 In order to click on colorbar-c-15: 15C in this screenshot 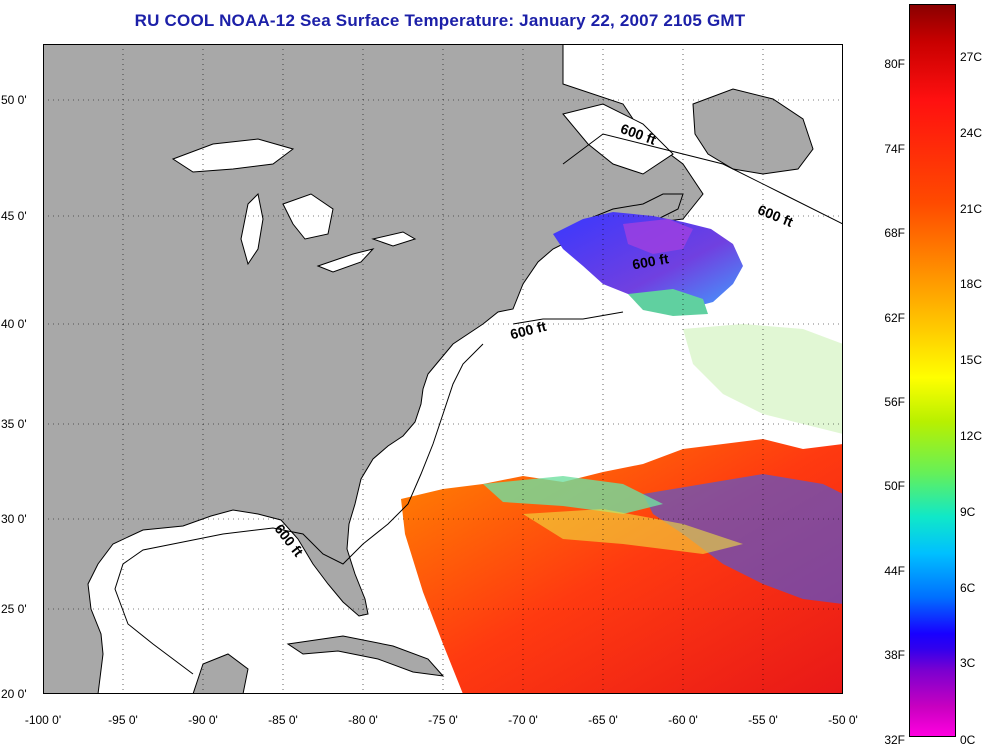, I will do `click(971, 360)`.